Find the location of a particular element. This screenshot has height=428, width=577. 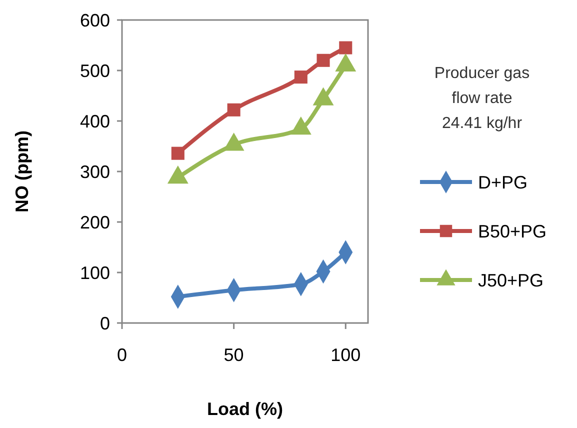

y-tick-label: 200 is located at coordinates (95, 222).